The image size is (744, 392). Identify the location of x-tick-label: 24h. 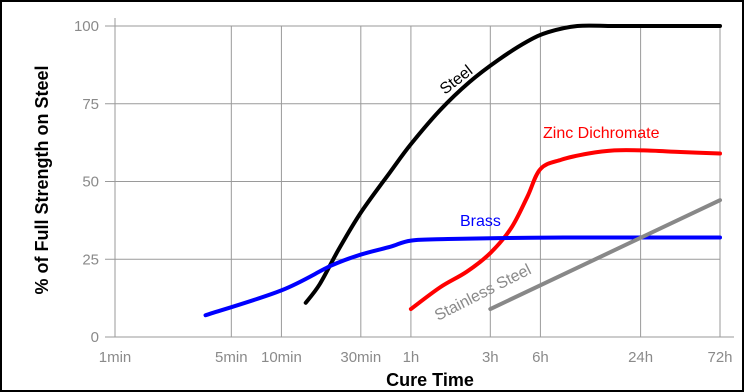
(640, 357).